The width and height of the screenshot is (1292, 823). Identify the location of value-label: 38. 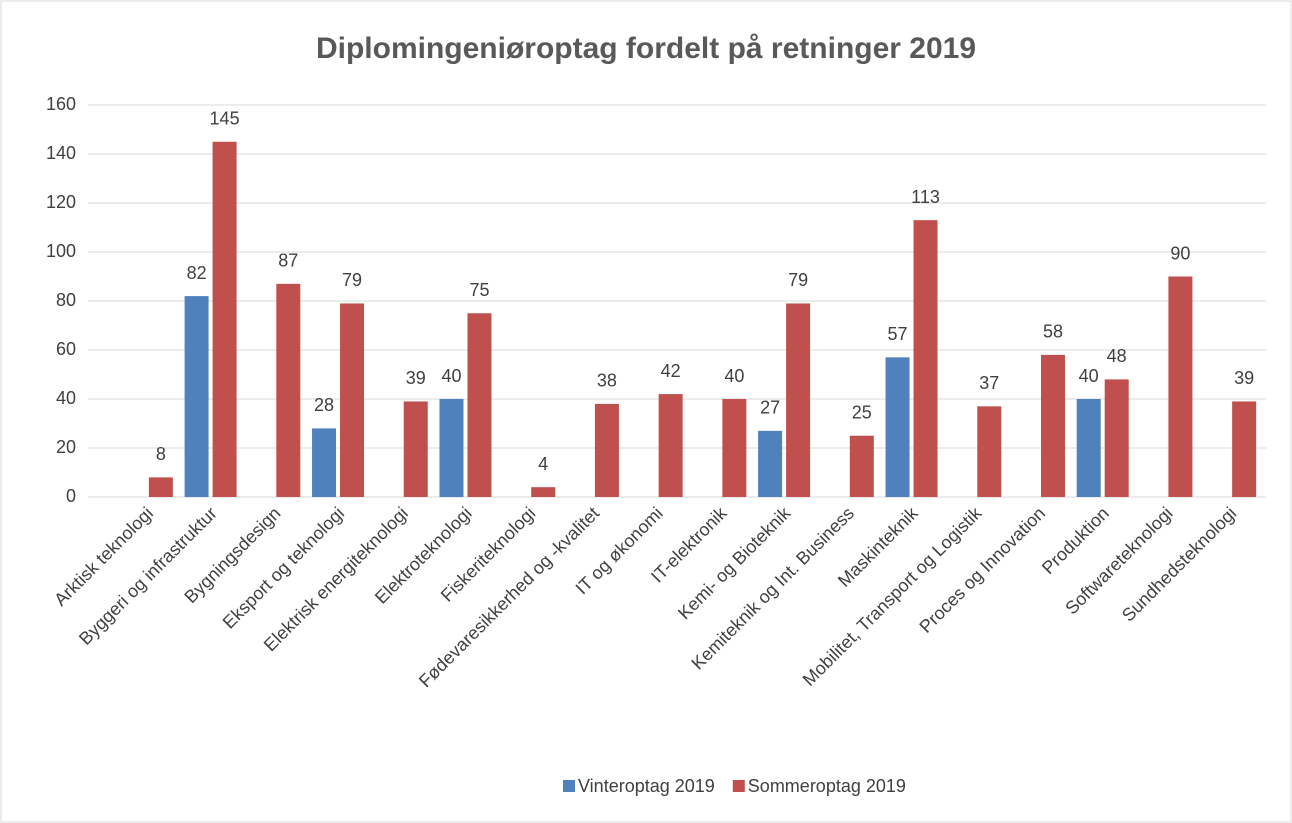
(607, 381).